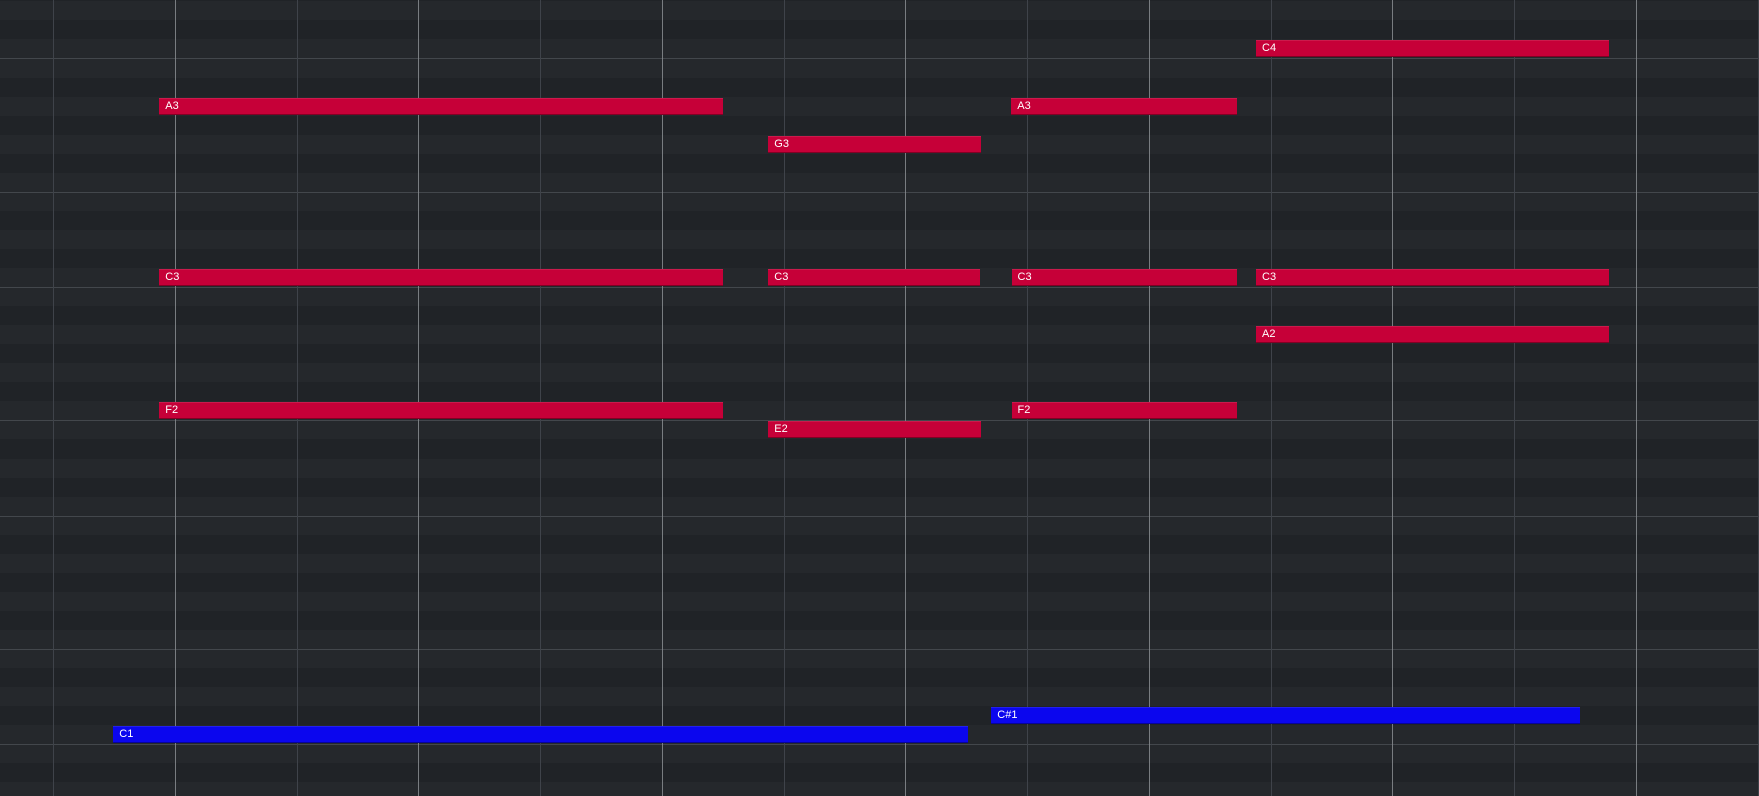 The height and width of the screenshot is (796, 1759). Describe the element at coordinates (879, 582) in the screenshot. I see `grid-row-gs1` at that location.